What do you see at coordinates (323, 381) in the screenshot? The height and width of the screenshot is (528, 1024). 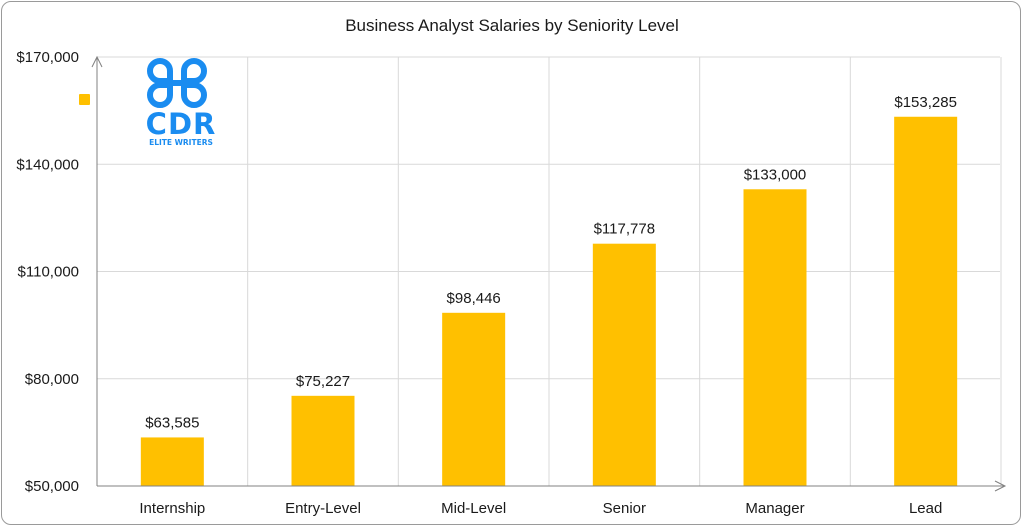 I see `data-label: $75,227` at bounding box center [323, 381].